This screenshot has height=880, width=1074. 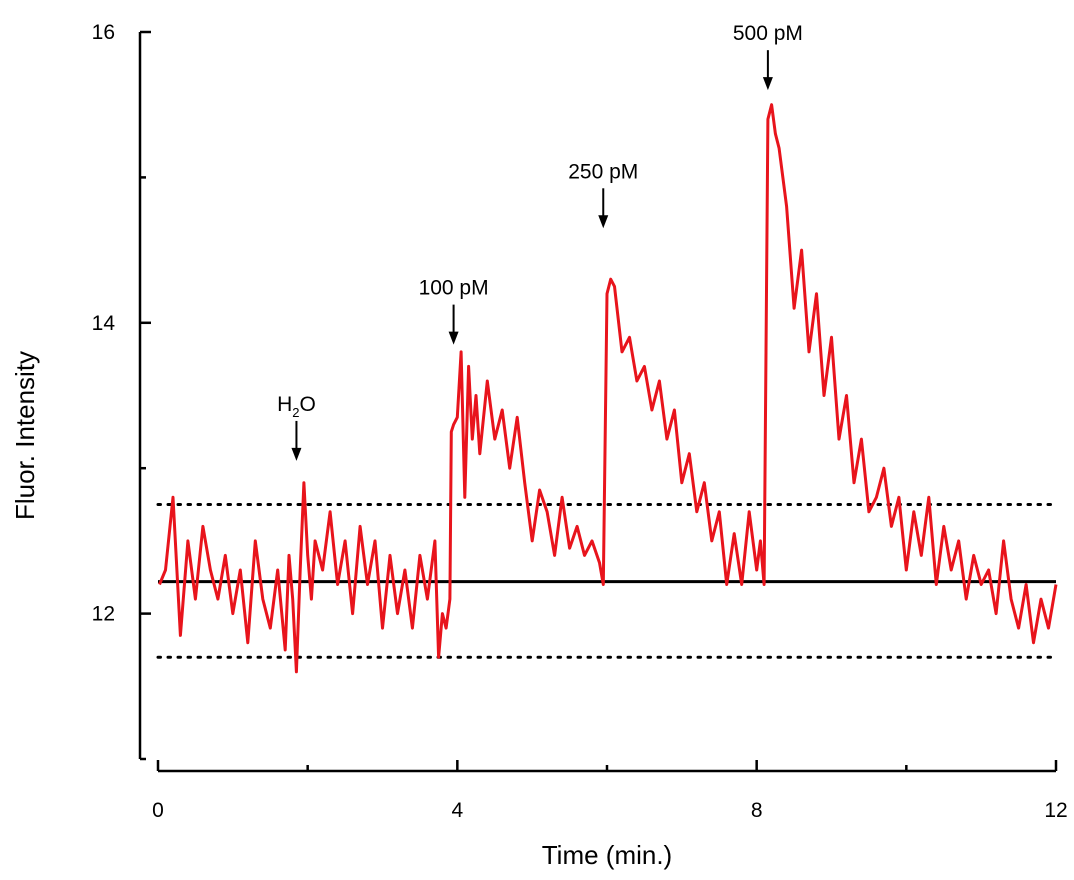 What do you see at coordinates (104, 323) in the screenshot?
I see `y-tick-label: 14` at bounding box center [104, 323].